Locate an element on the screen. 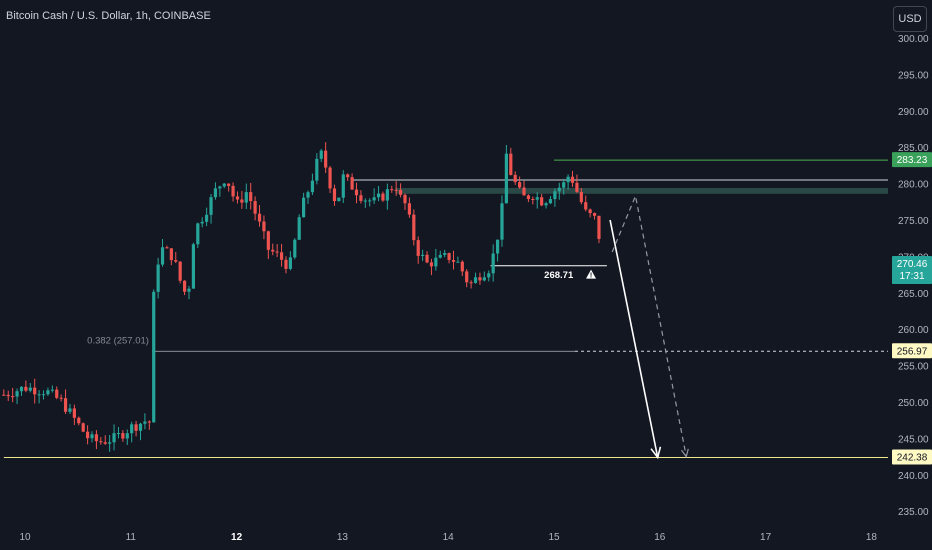 The image size is (932, 550). last-price-label: 17:31 is located at coordinates (911, 276).